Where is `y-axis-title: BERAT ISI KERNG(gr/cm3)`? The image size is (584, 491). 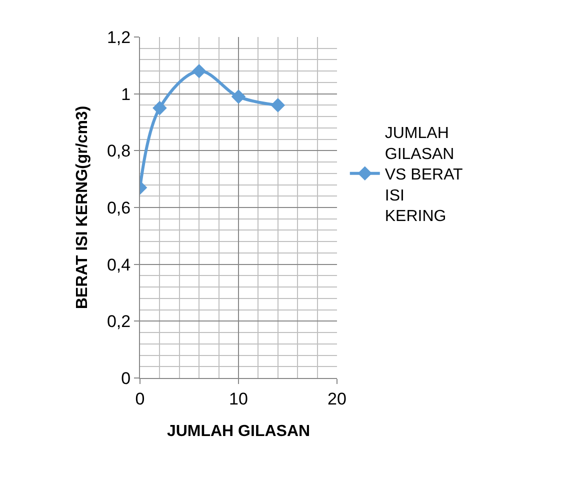
y-axis-title: BERAT ISI KERNG(gr/cm3) is located at coordinates (82, 208).